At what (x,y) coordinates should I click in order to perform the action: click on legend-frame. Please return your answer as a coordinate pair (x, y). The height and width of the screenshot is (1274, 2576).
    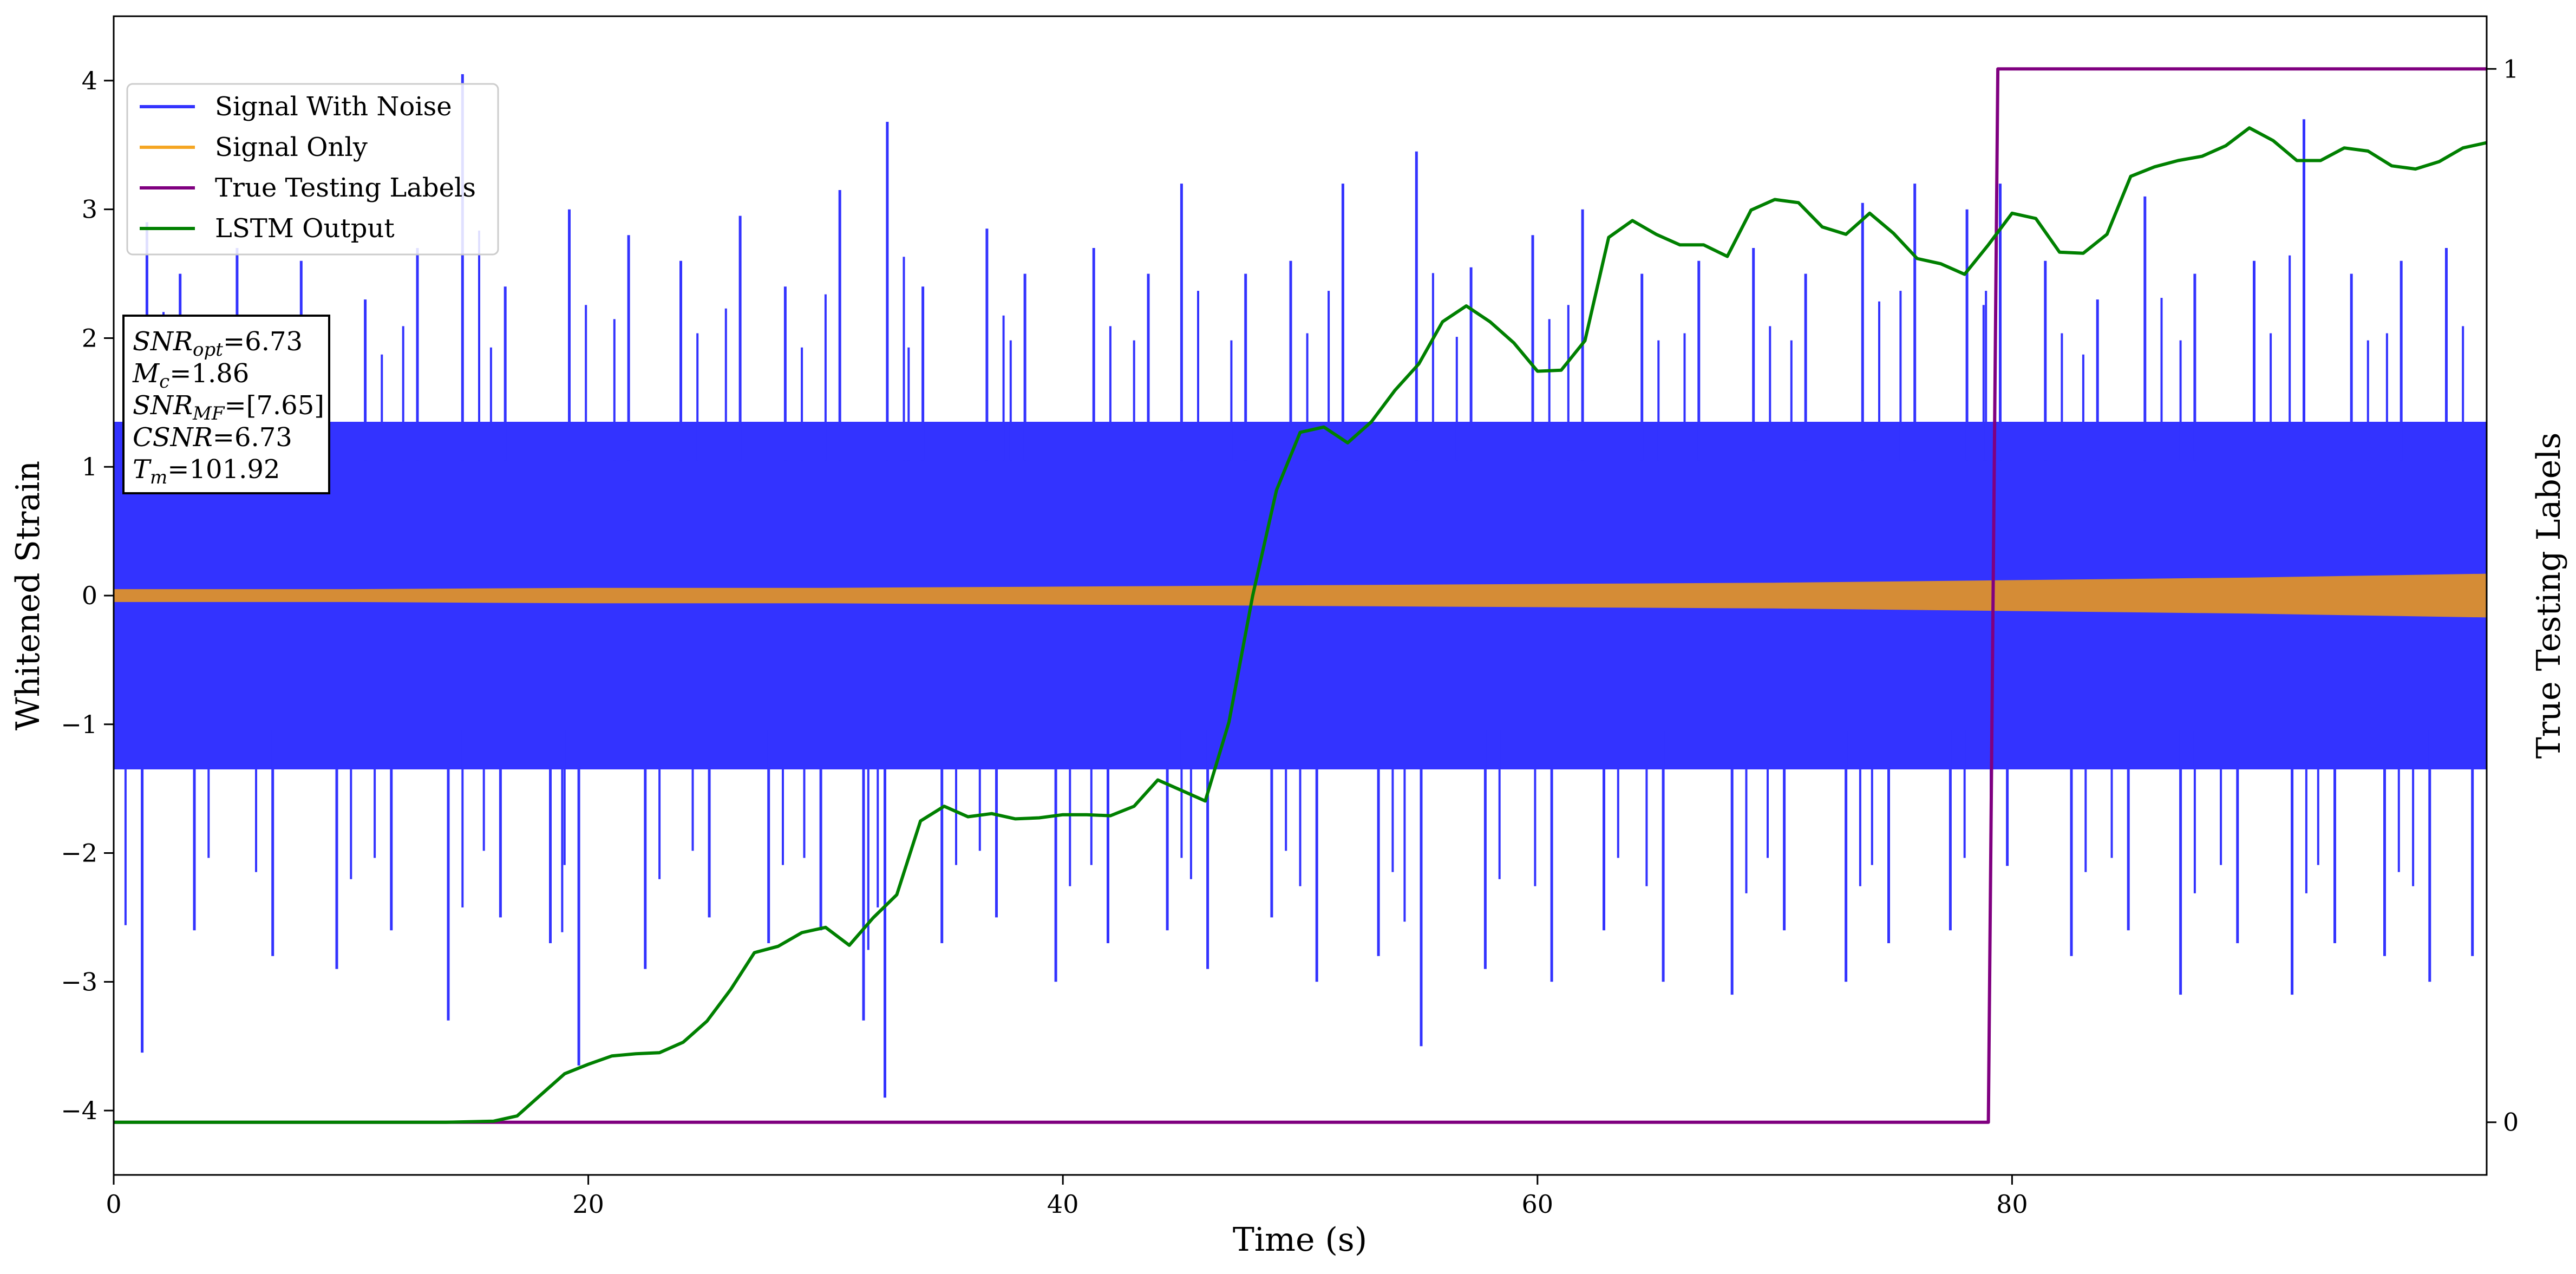
    Looking at the image, I should click on (312, 169).